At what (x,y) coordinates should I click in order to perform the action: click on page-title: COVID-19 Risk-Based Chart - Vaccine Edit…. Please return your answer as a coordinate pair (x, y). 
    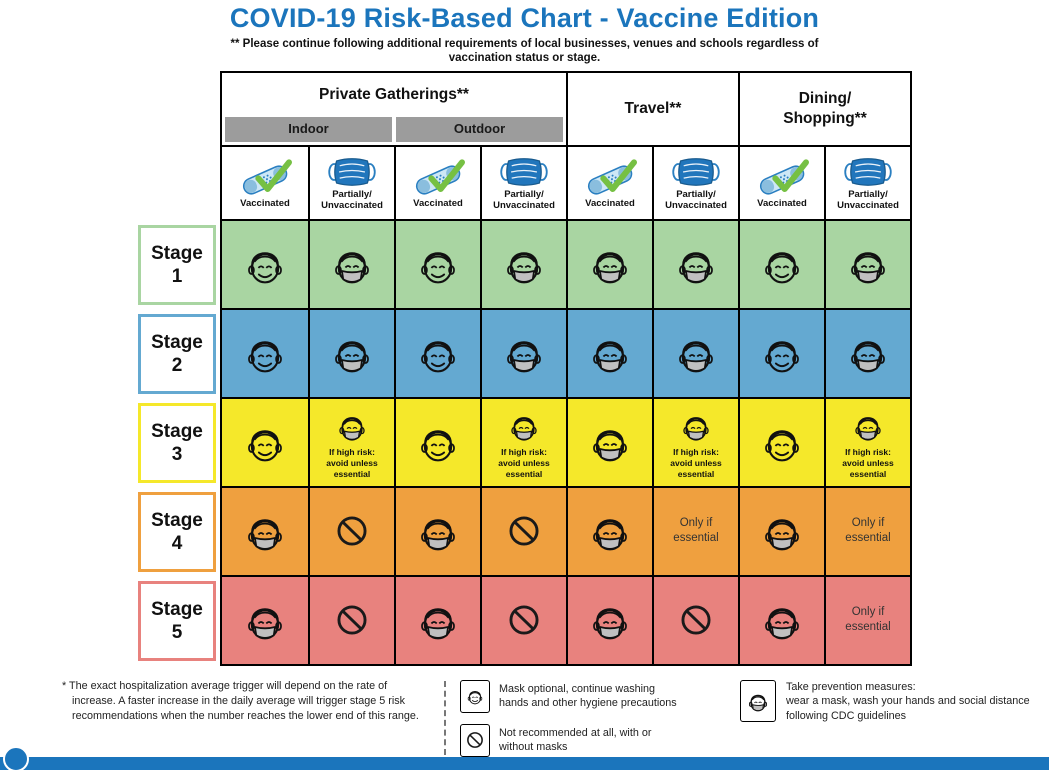
    Looking at the image, I should click on (524, 18).